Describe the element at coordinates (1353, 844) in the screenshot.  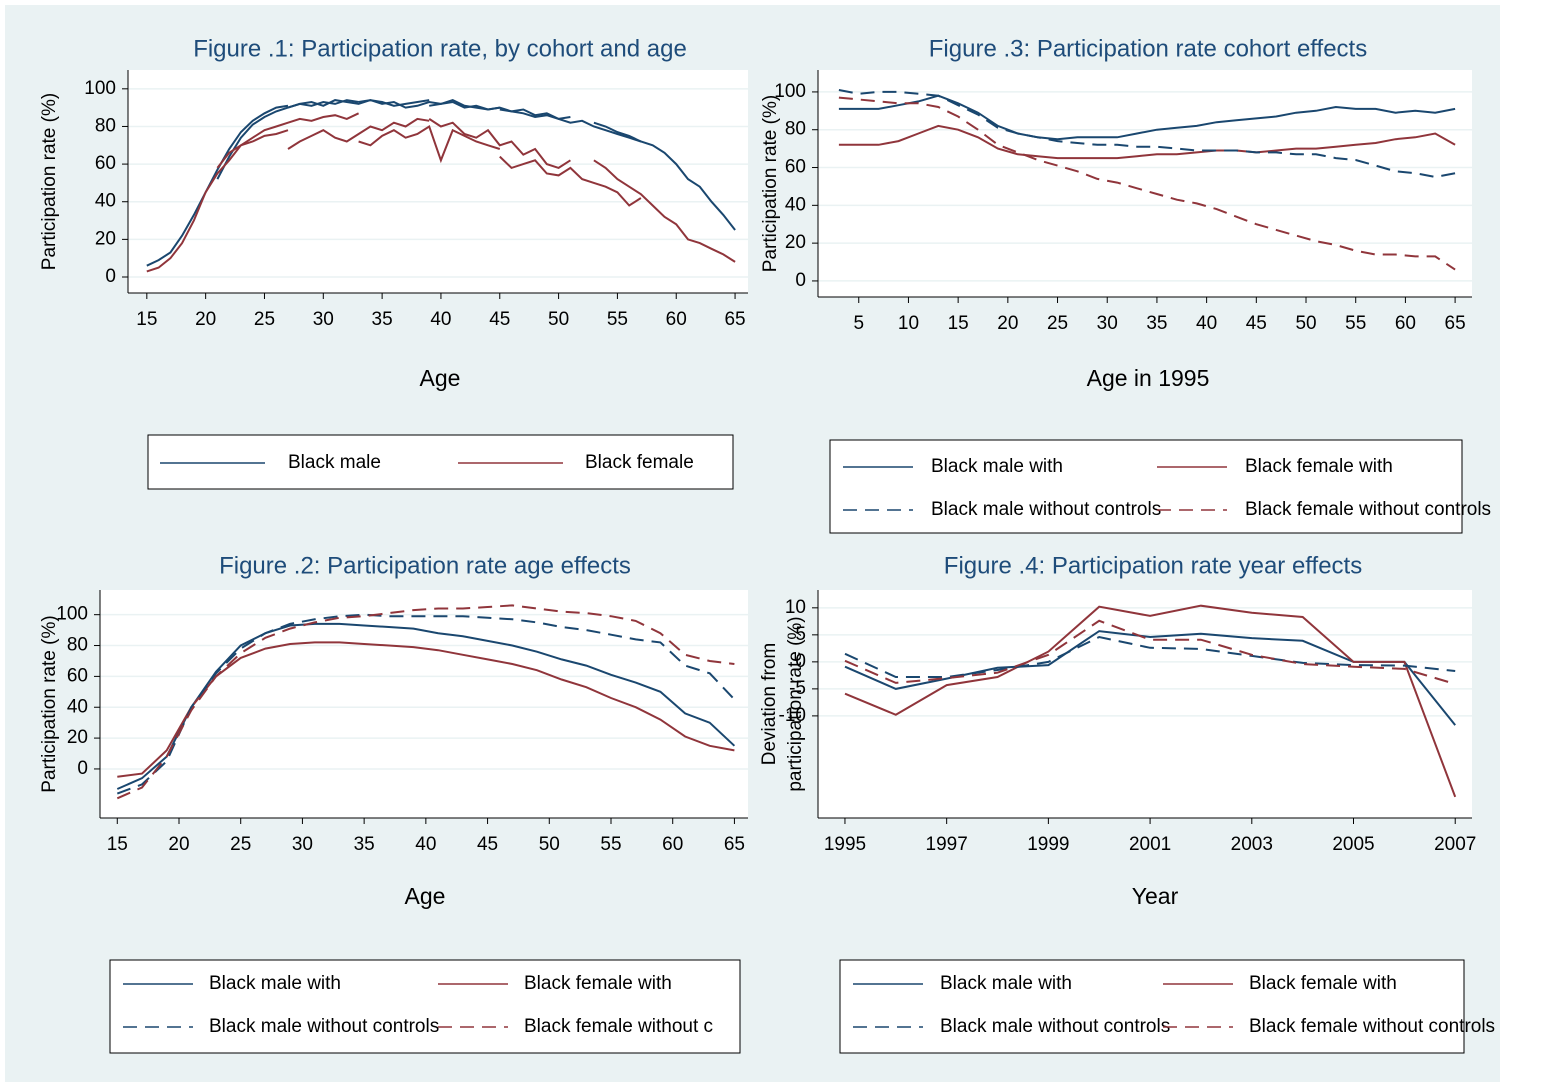
I see `x-tick-label: 2005` at that location.